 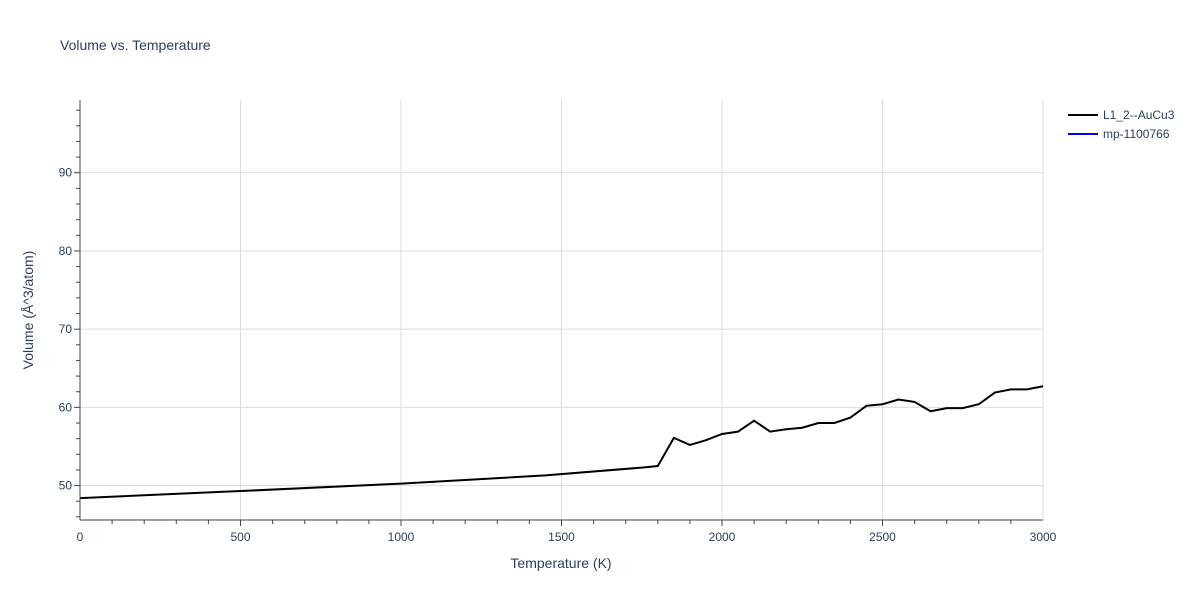 I want to click on chart-title: Volume vs. Temperature, so click(x=135, y=45).